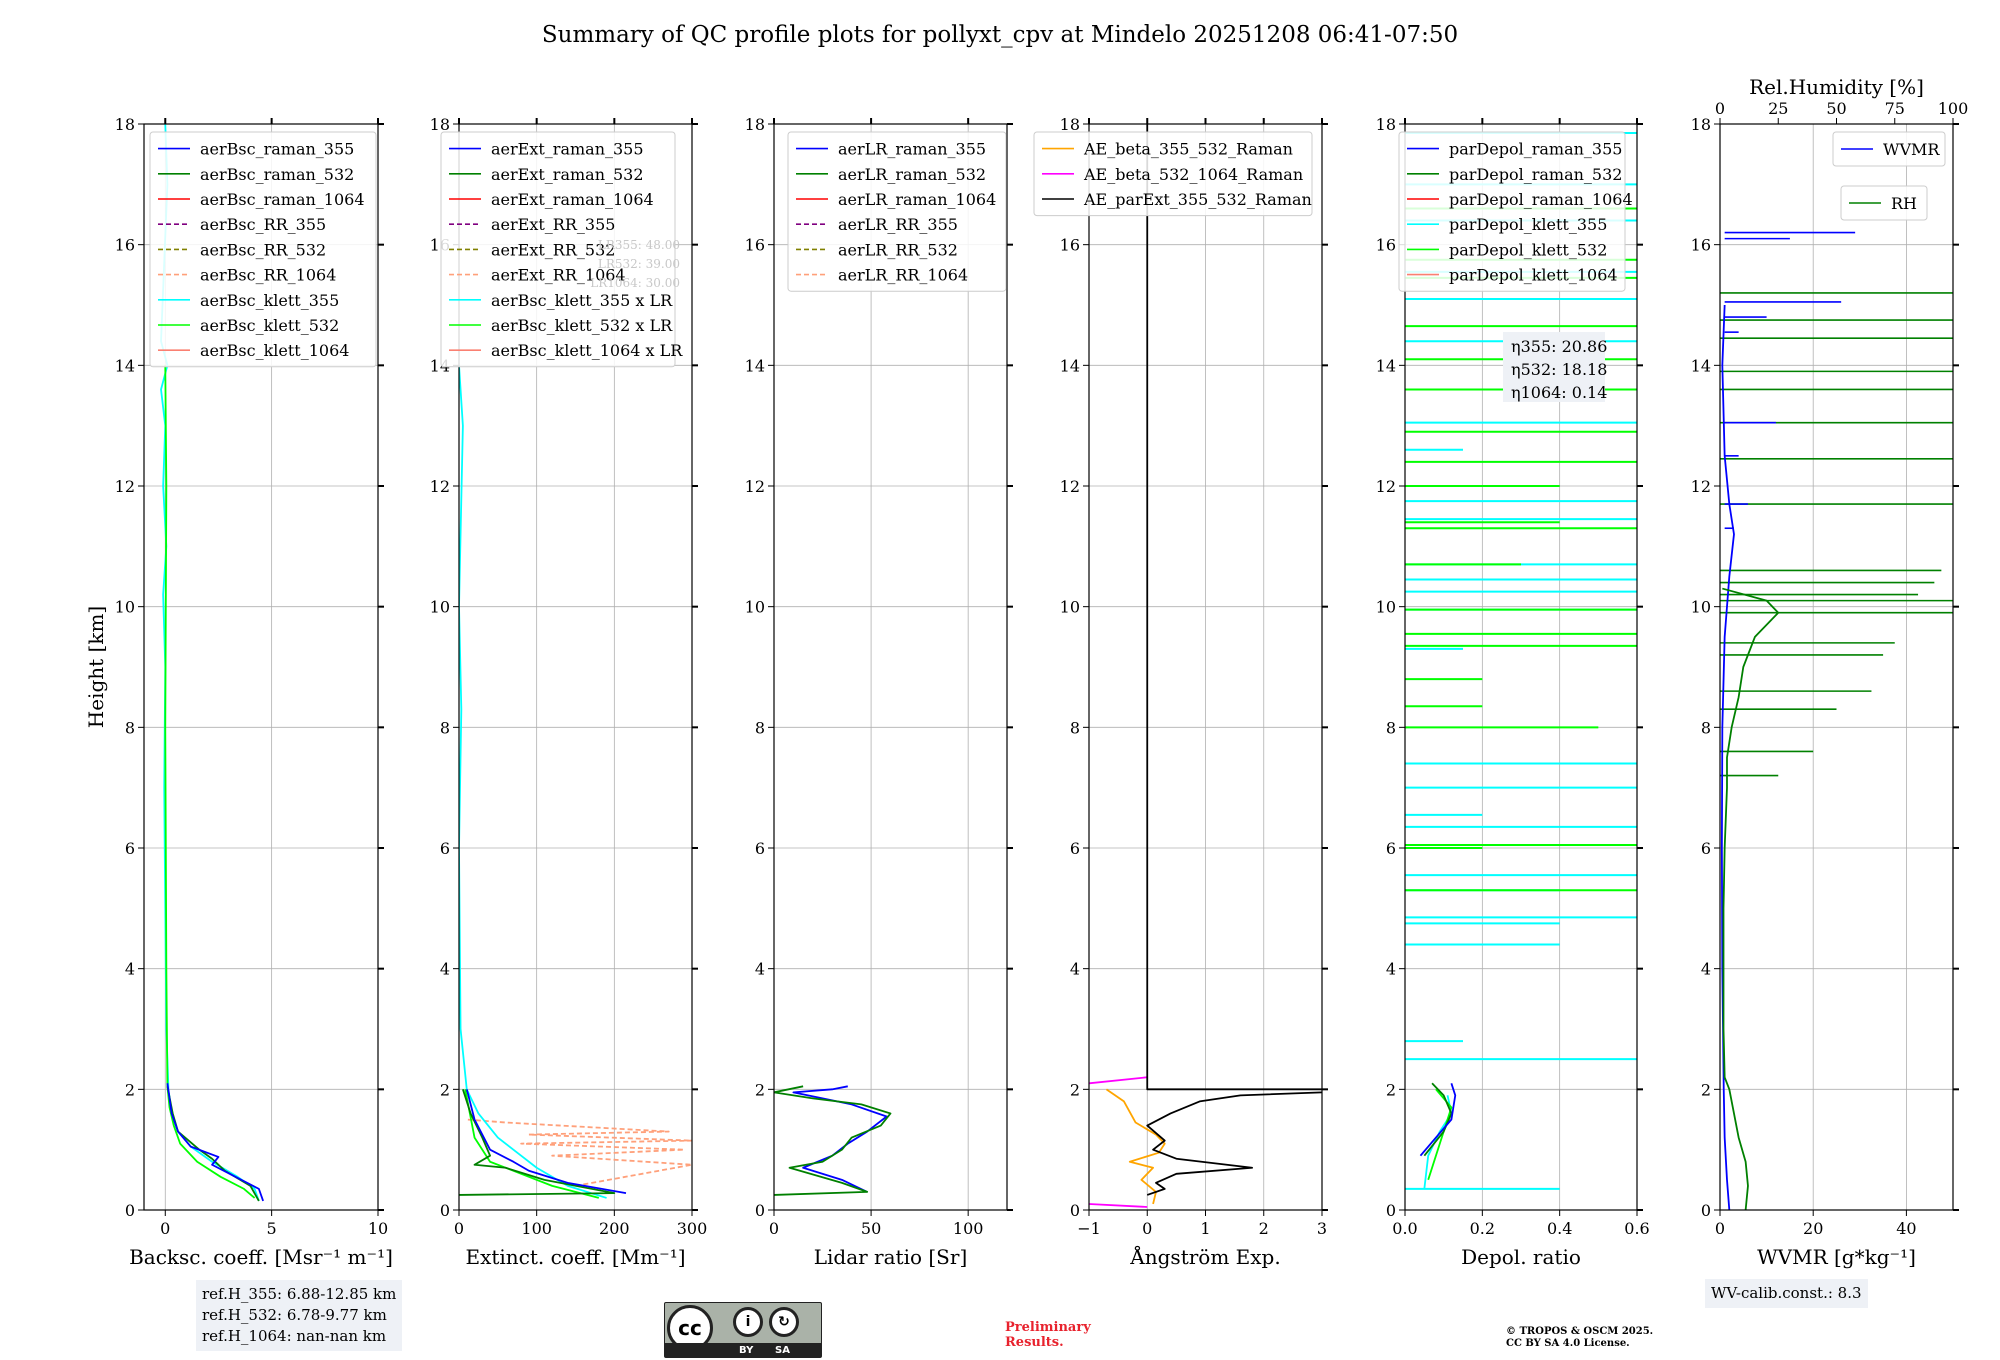 Image resolution: width=2000 pixels, height=1360 pixels. What do you see at coordinates (898, 249) in the screenshot?
I see `legend-label: aerLR_RR_532` at bounding box center [898, 249].